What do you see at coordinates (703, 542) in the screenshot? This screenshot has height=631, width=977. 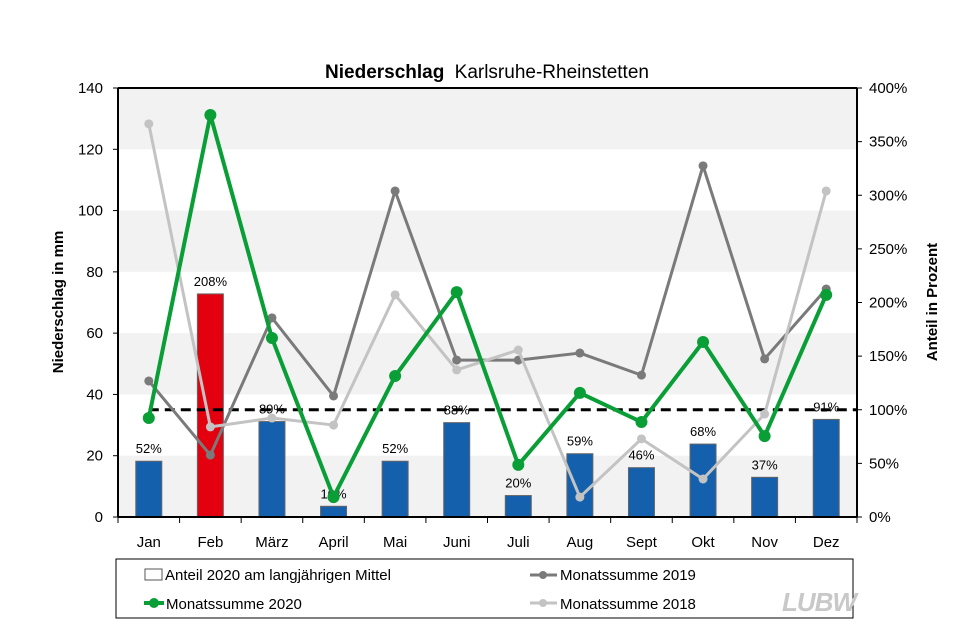 I see `x-tick-label-Okt: Okt` at bounding box center [703, 542].